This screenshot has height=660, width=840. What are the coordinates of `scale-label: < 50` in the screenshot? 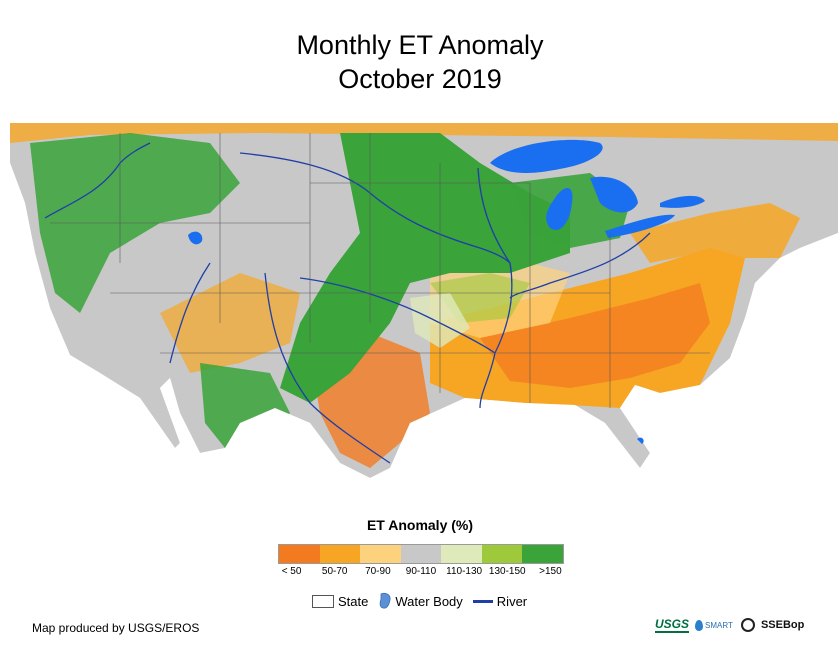 It's located at (291, 571).